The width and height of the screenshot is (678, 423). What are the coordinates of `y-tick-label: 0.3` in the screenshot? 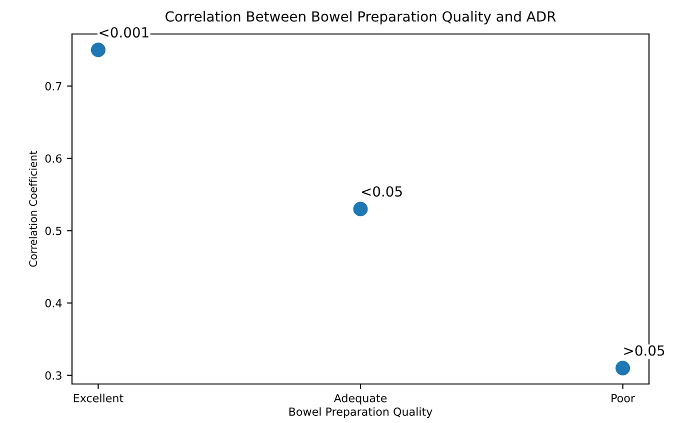 It's located at (53, 375).